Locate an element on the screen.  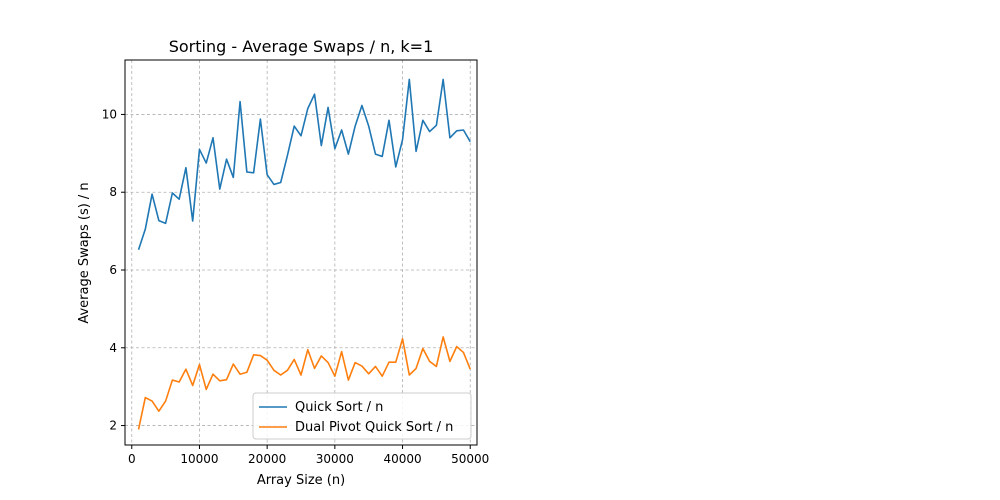
y-axis-label: Average Swaps (s) / n is located at coordinates (84, 252).